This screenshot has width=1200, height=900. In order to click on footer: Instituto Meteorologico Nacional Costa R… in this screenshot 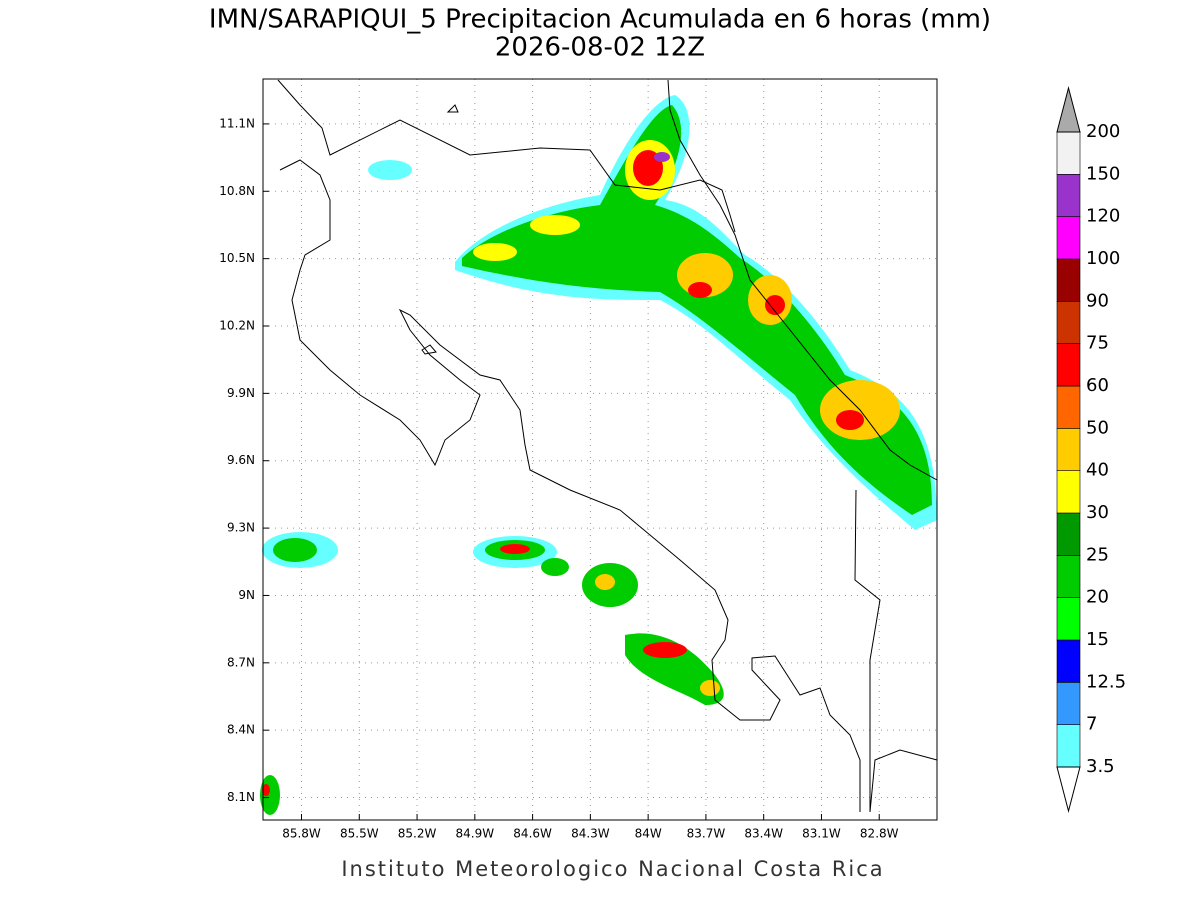, I will do `click(612, 869)`.